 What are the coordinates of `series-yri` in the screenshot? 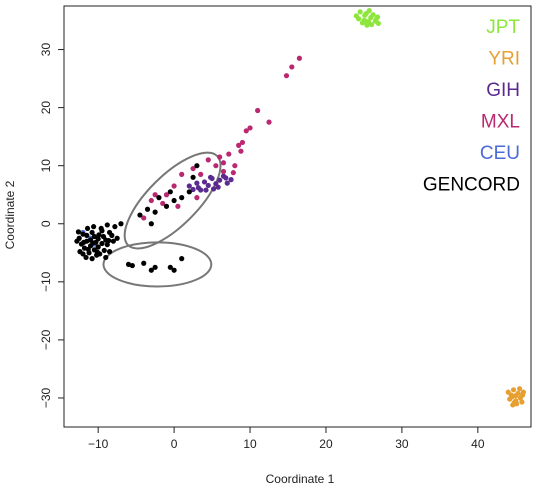 It's located at (516, 397).